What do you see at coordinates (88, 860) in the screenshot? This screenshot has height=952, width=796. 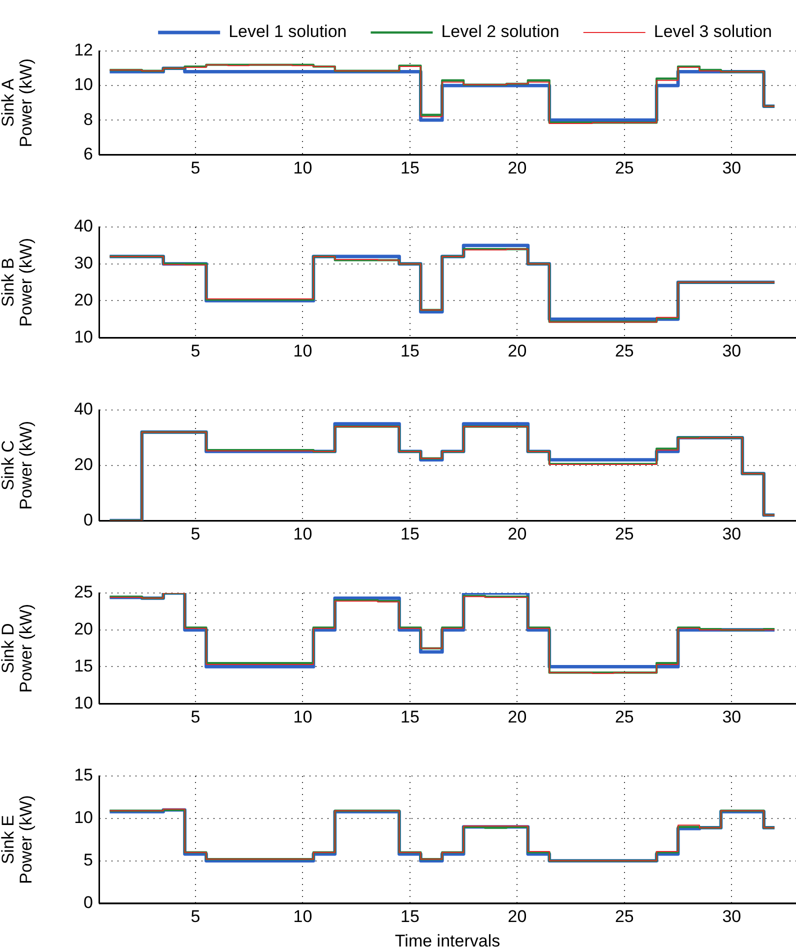 I see `y-tick-label: 5` at bounding box center [88, 860].